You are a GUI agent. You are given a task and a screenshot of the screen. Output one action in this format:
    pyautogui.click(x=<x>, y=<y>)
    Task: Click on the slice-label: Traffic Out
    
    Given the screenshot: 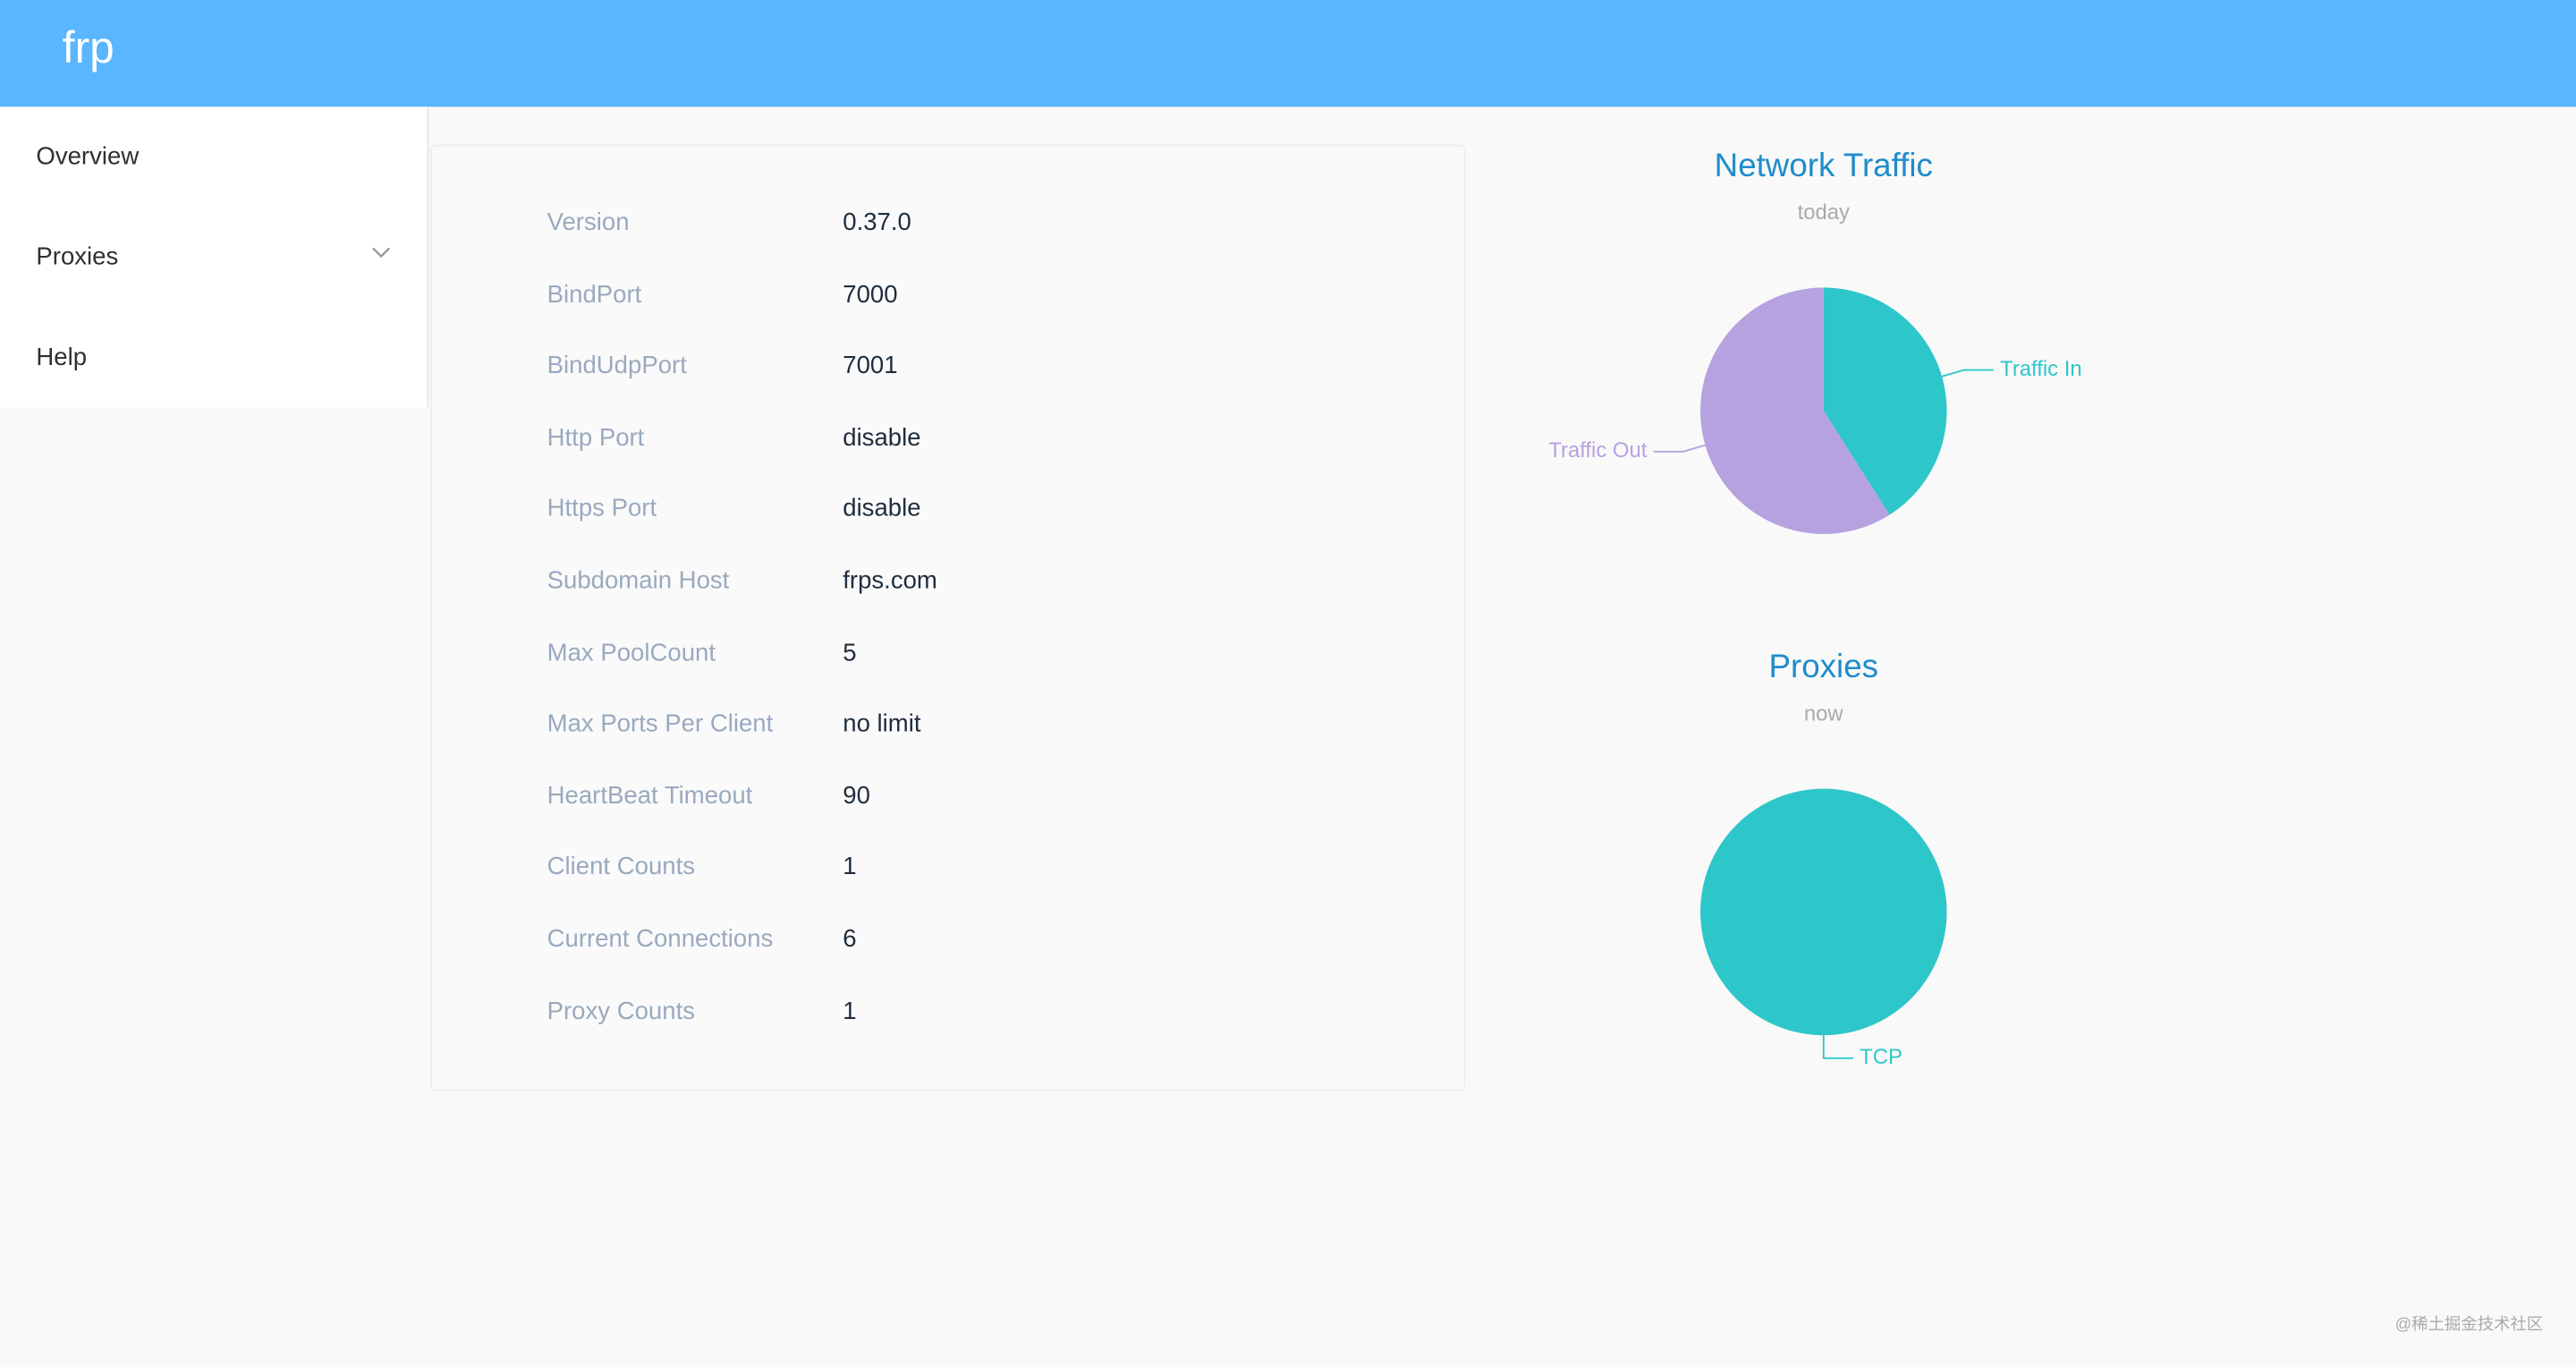 What is the action you would take?
    pyautogui.click(x=1597, y=450)
    